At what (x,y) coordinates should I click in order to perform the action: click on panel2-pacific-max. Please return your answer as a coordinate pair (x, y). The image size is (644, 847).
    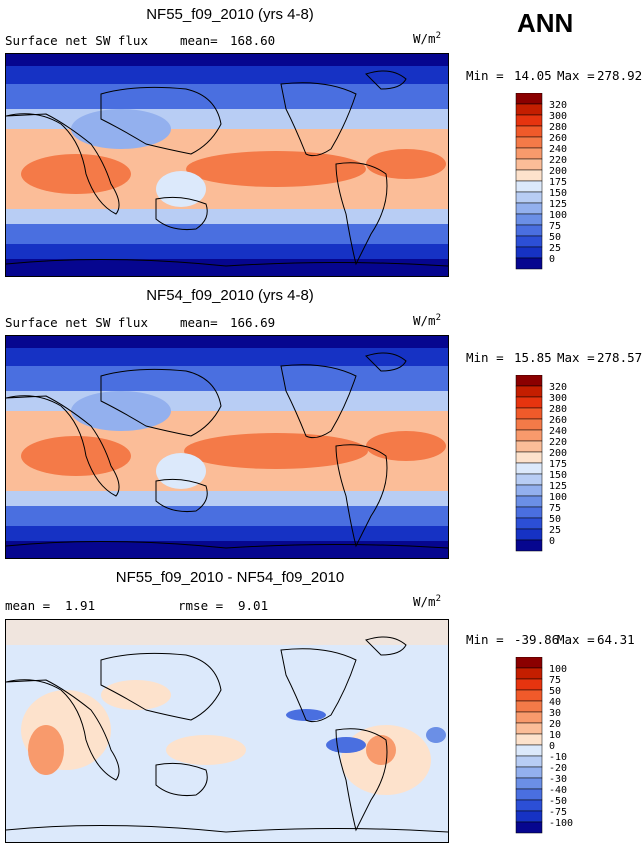
    Looking at the image, I should click on (276, 451).